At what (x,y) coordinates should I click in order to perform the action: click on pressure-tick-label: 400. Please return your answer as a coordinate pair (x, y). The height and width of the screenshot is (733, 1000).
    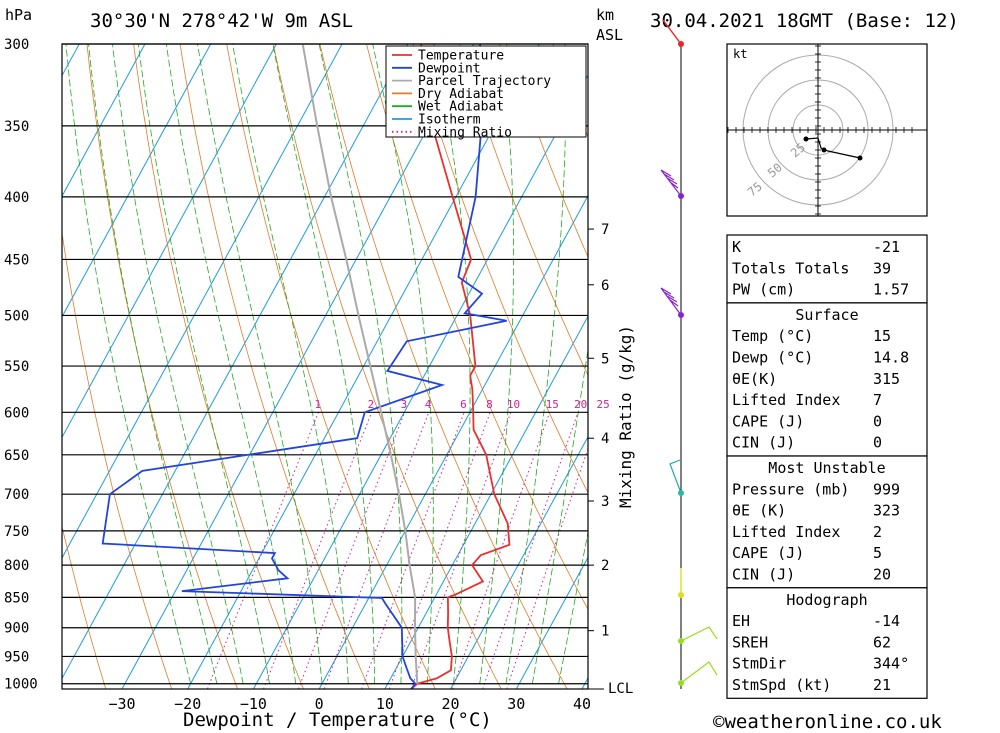
    Looking at the image, I should click on (16, 198).